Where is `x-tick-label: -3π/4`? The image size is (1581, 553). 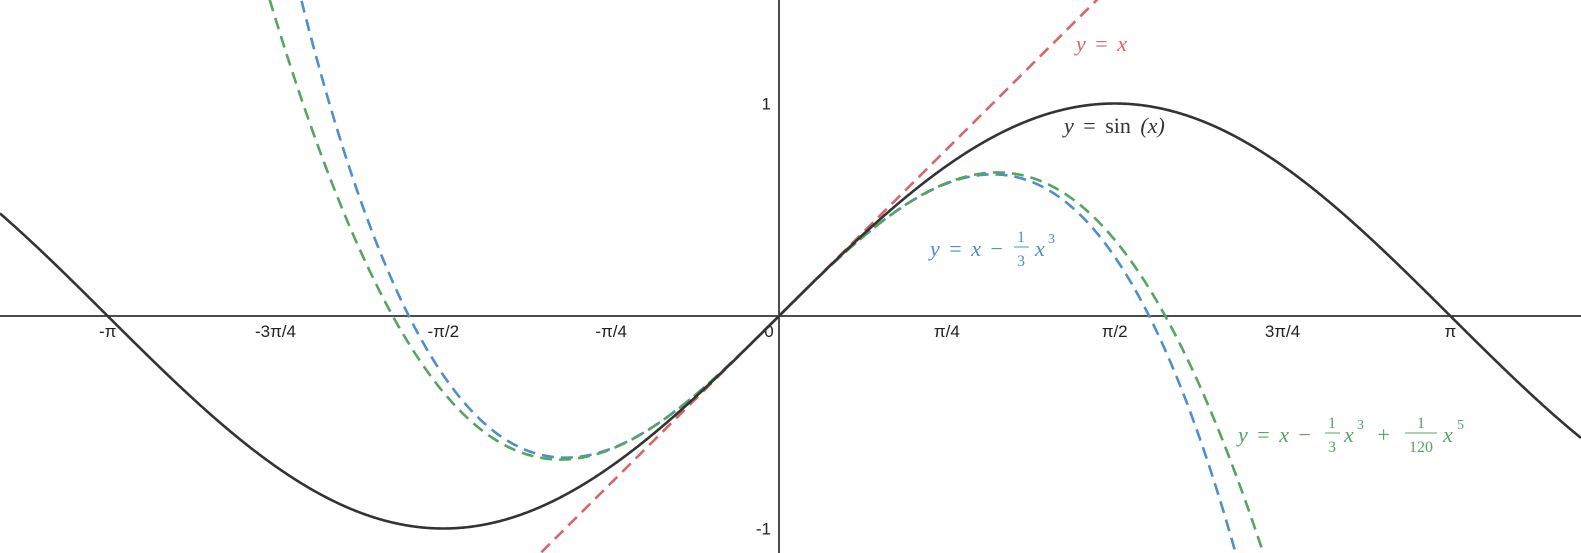 x-tick-label: -3π/4 is located at coordinates (275, 331).